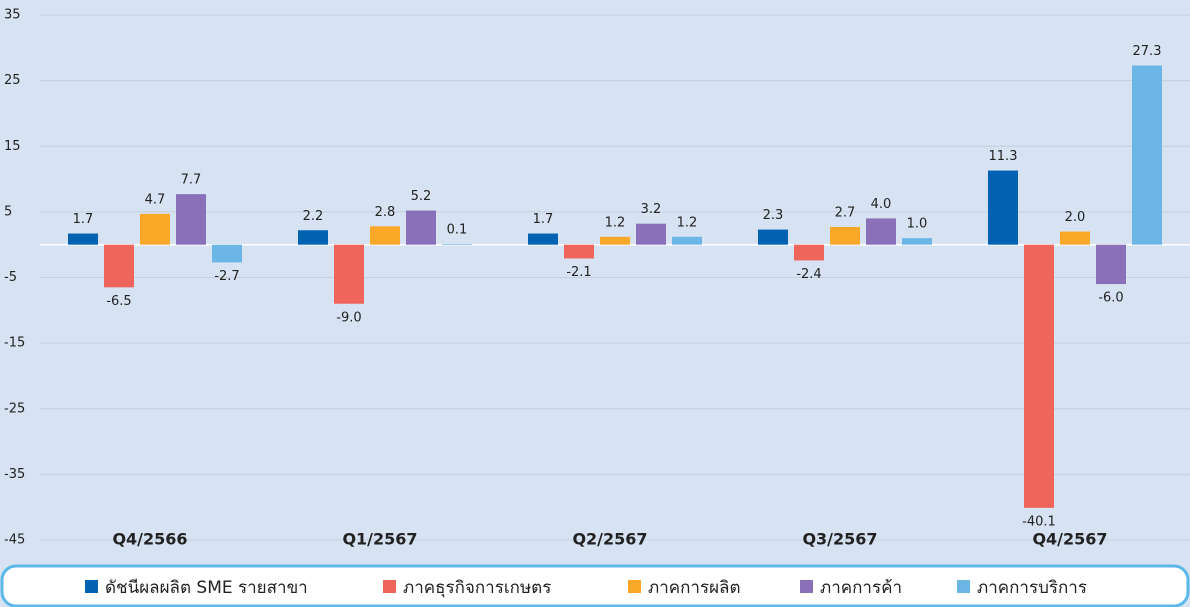 This screenshot has width=1190, height=607. Describe the element at coordinates (14, 474) in the screenshot. I see `y-tick-label: -35` at that location.